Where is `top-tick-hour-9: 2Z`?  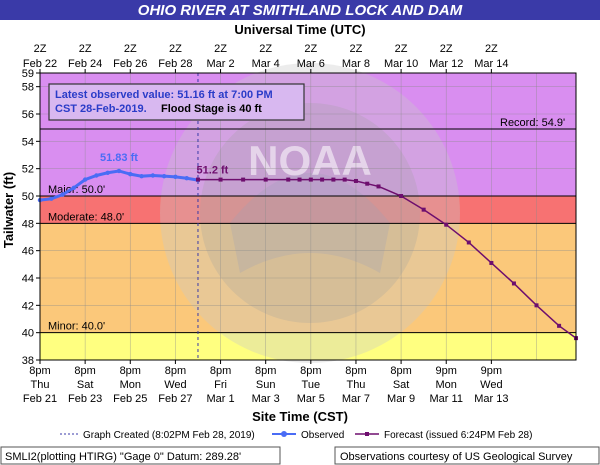 top-tick-hour-9: 2Z is located at coordinates (446, 49).